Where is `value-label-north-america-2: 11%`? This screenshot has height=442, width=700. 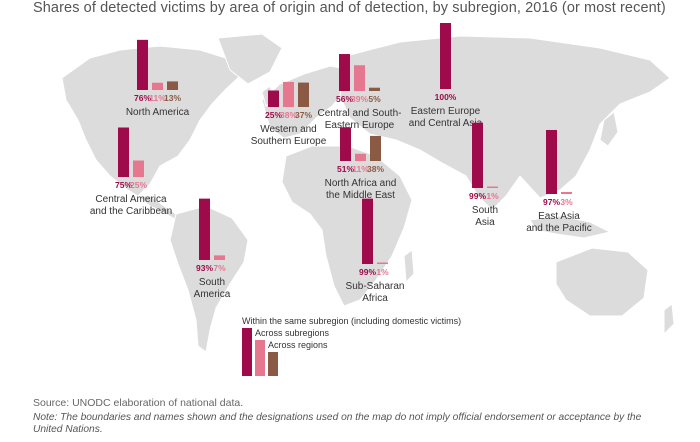 value-label-north-america-2: 11% is located at coordinates (157, 98).